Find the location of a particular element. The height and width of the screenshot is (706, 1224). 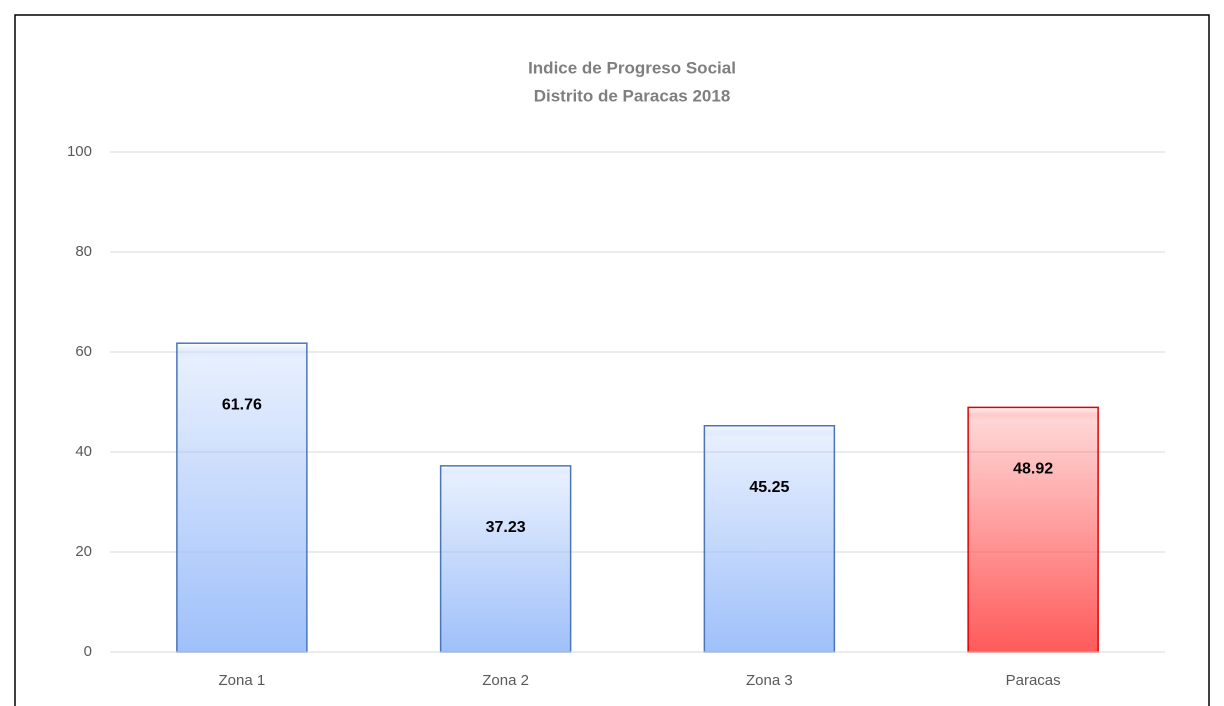

x-tick-label: Zona 1 is located at coordinates (242, 680).